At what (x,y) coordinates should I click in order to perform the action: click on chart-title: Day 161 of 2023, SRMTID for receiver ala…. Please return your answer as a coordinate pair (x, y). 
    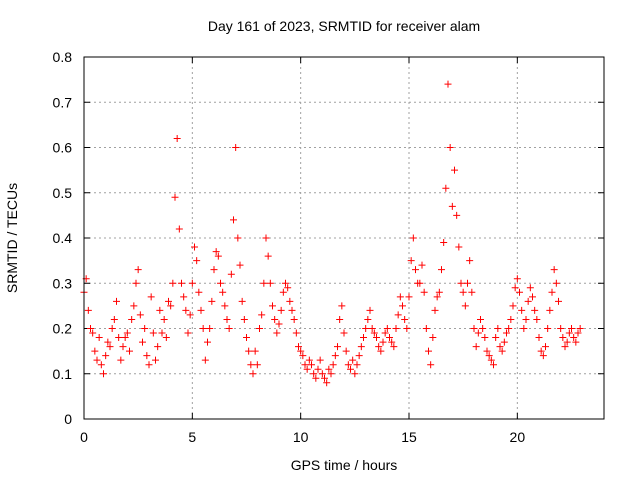
    Looking at the image, I should click on (344, 26).